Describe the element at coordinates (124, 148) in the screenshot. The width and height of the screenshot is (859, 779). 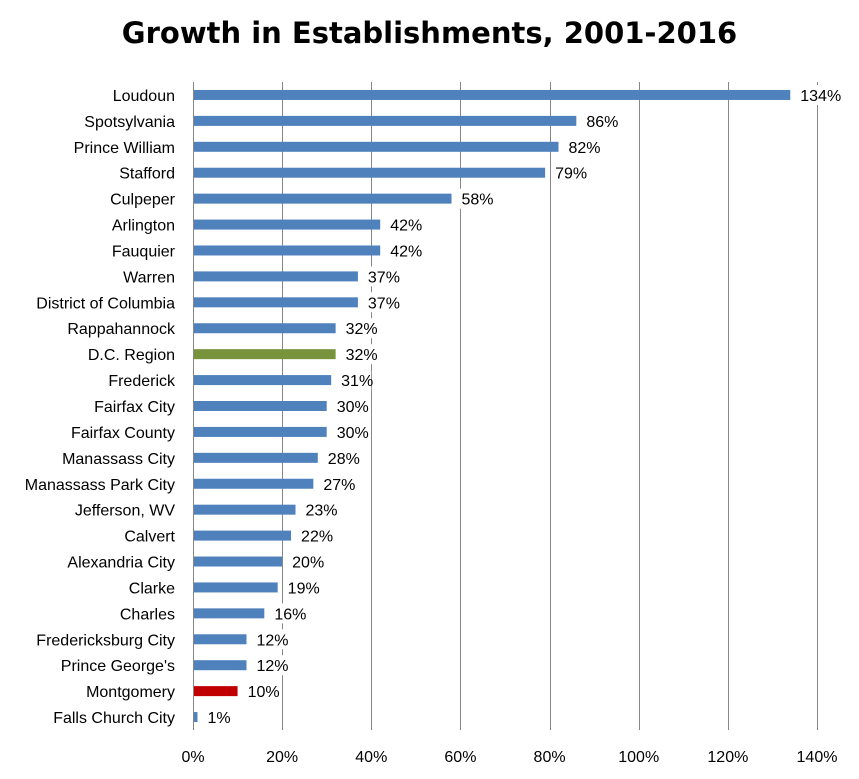
I see `category-label: Prince William` at that location.